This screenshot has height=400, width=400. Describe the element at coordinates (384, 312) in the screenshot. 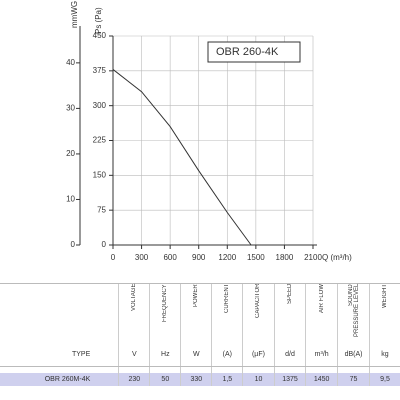

I see `table-cell: WEIGHT` at that location.